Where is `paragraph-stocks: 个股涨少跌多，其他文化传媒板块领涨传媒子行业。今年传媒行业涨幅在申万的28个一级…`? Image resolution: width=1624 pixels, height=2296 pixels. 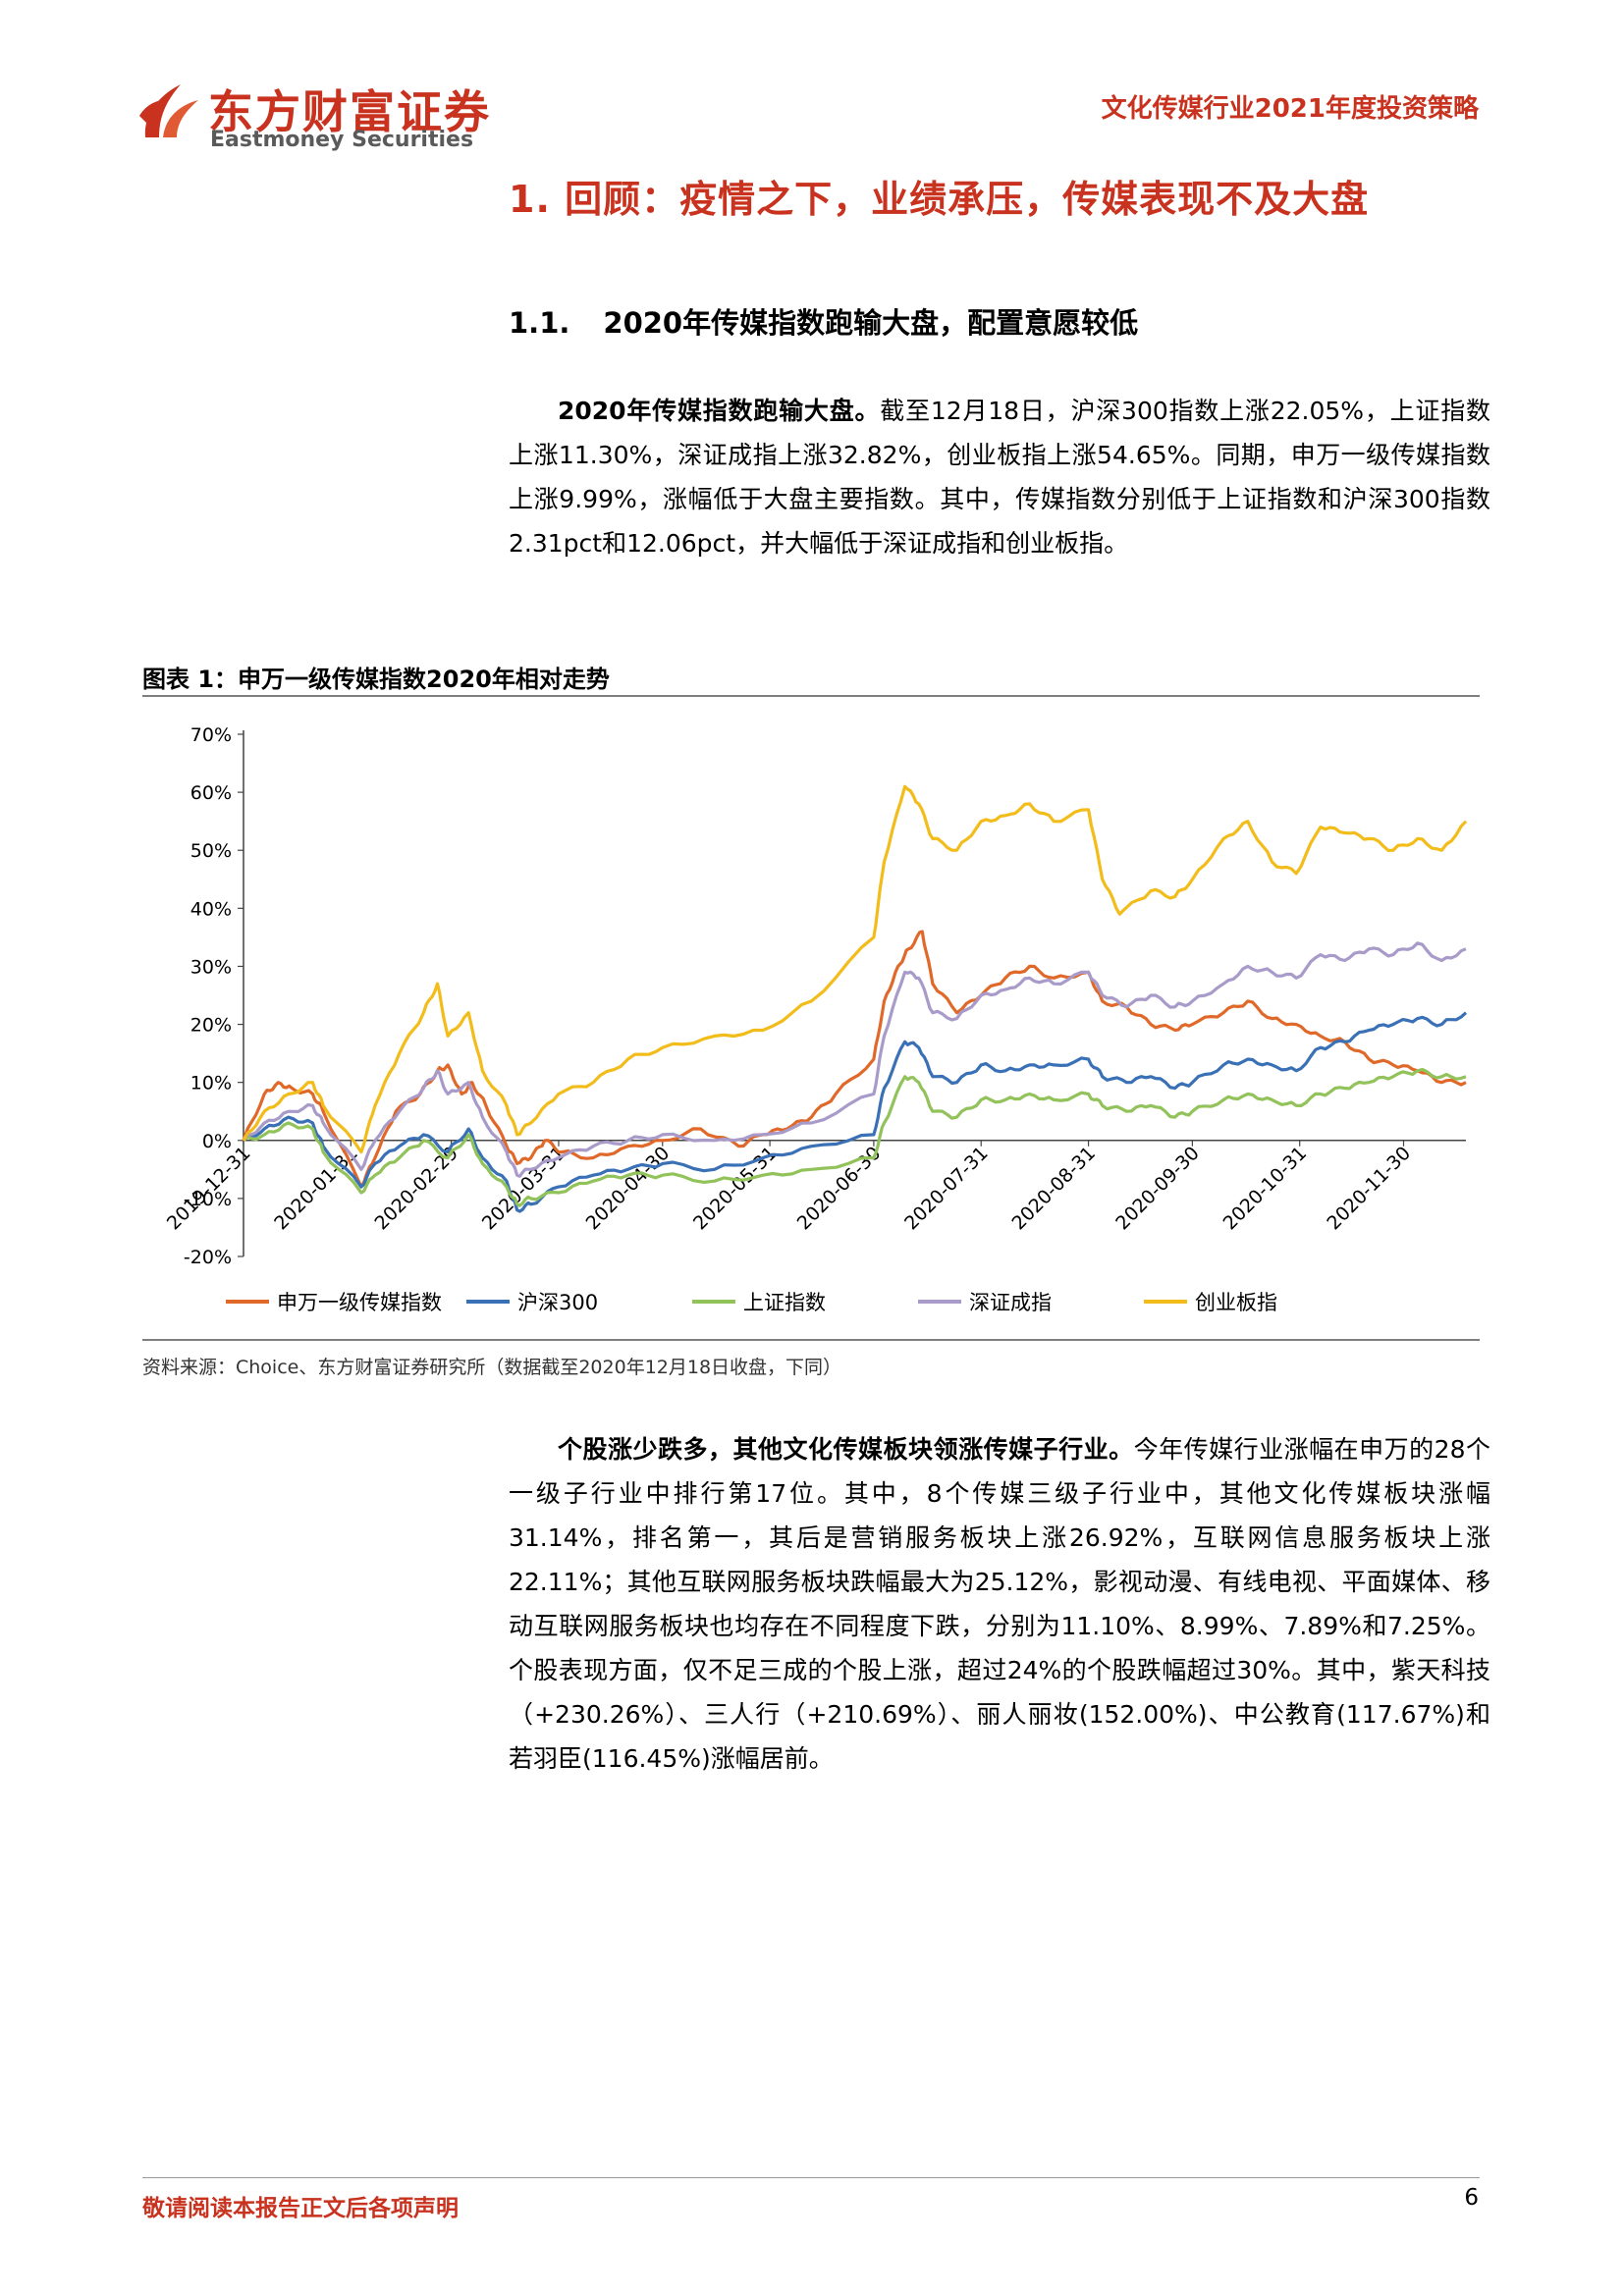 paragraph-stocks: 个股涨少跌多，其他文化传媒板块领涨传媒子行业。今年传媒行业涨幅在申万的28个一级… is located at coordinates (999, 1604).